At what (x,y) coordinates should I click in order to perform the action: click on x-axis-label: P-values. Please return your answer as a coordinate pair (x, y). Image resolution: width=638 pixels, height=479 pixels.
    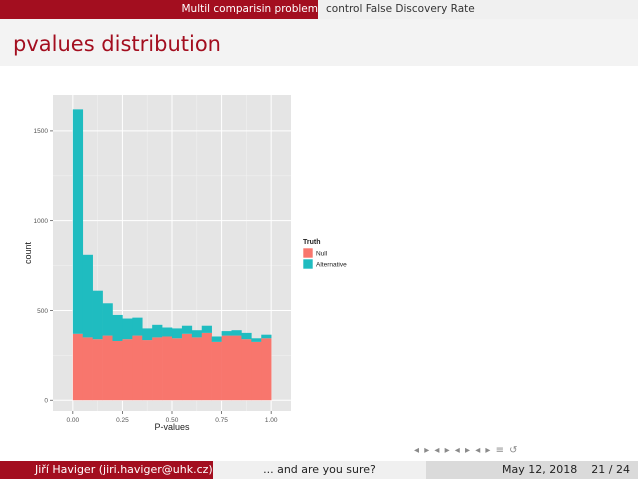
    Looking at the image, I should click on (172, 427).